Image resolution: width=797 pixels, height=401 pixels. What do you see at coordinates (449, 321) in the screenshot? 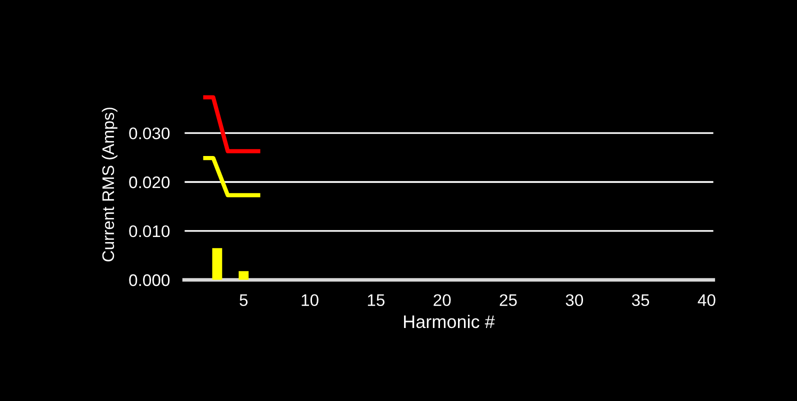
I see `x-axis-title: Harmonic #` at bounding box center [449, 321].